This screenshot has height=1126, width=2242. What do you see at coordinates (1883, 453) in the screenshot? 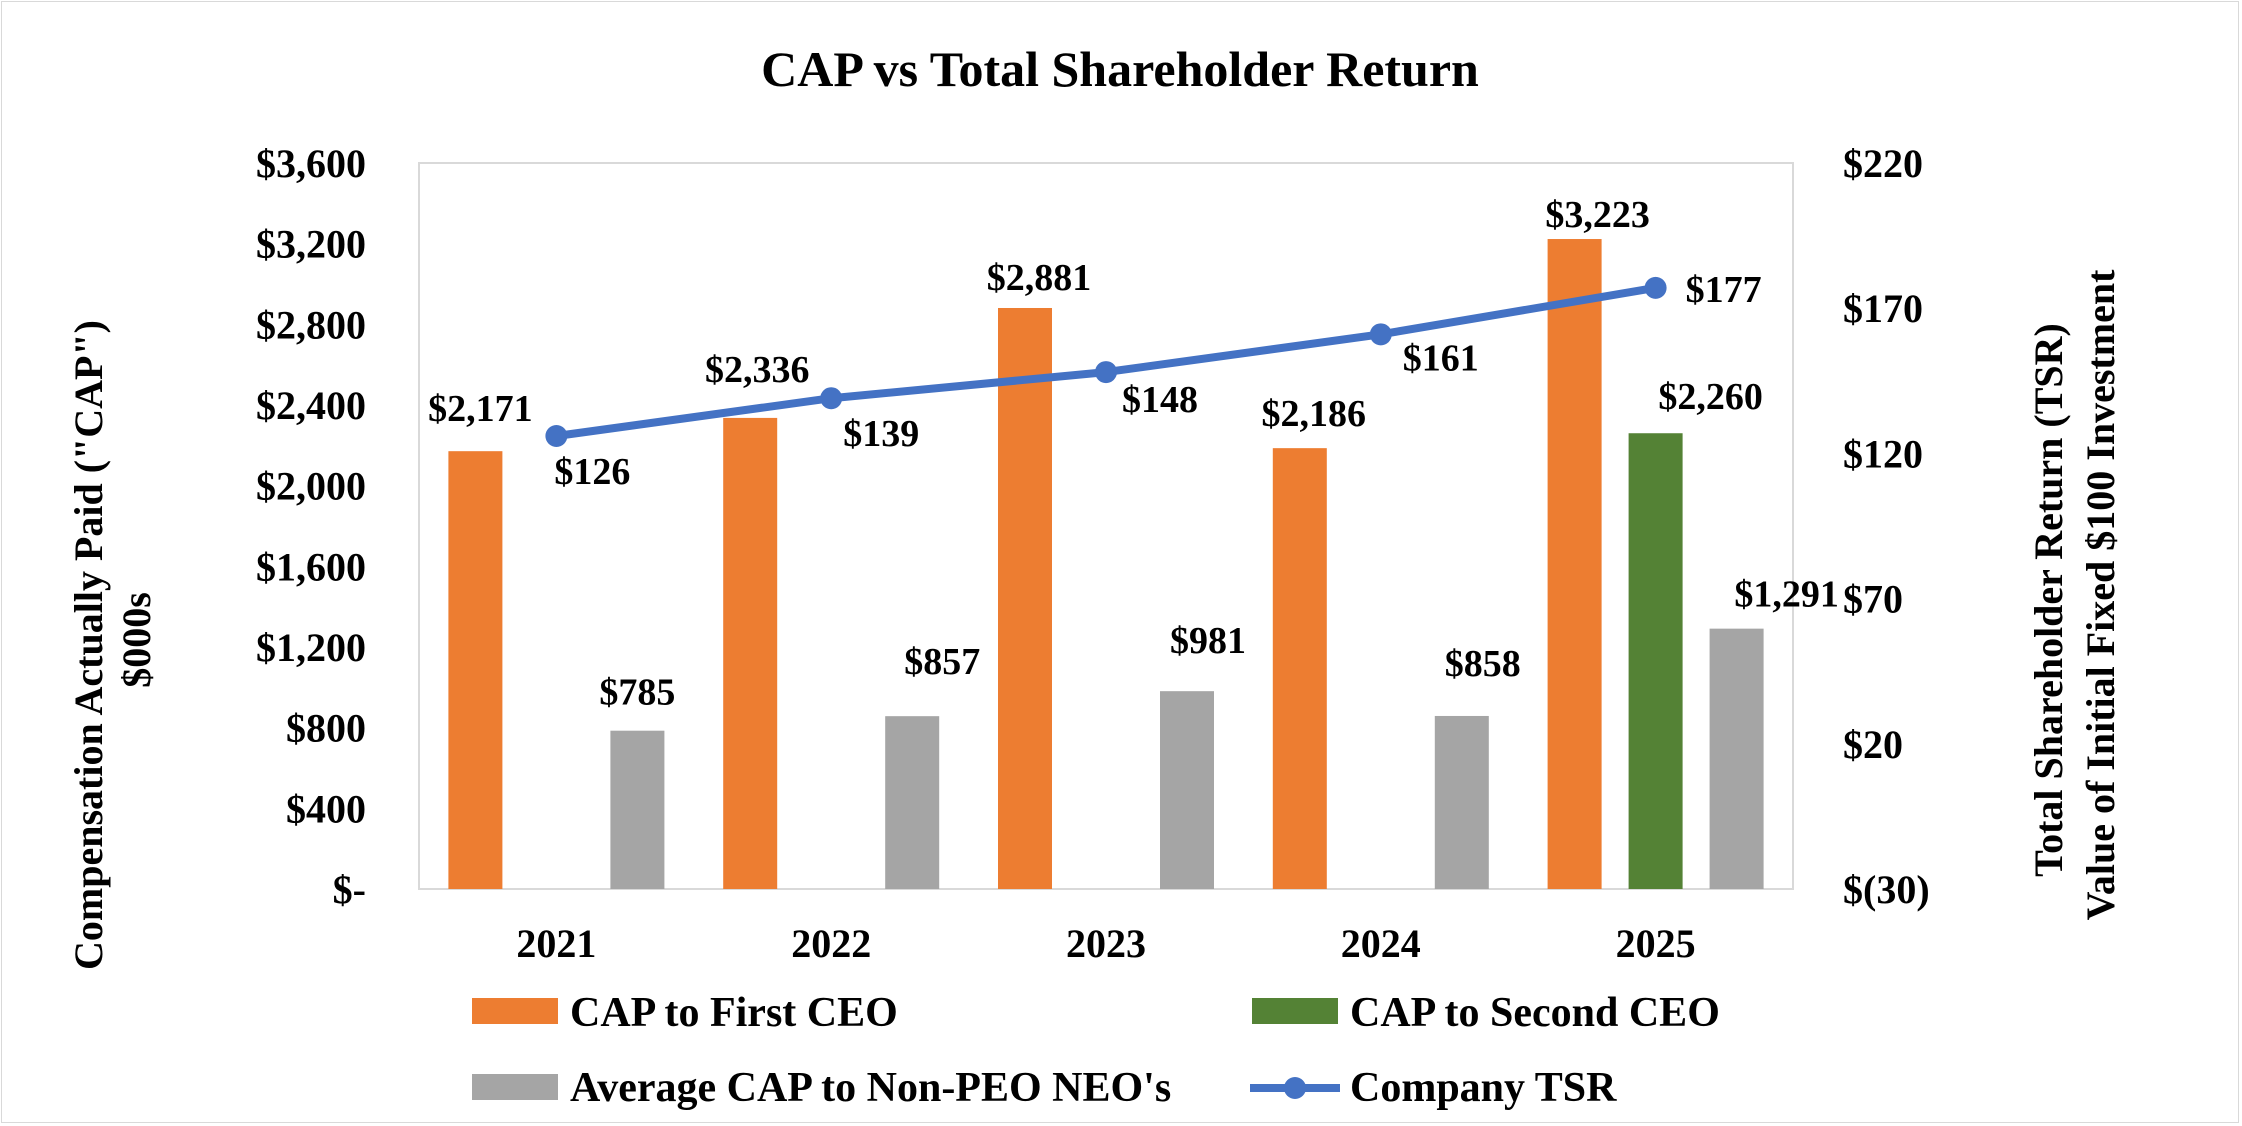
I see `y2-tick-label: $120` at bounding box center [1883, 453].